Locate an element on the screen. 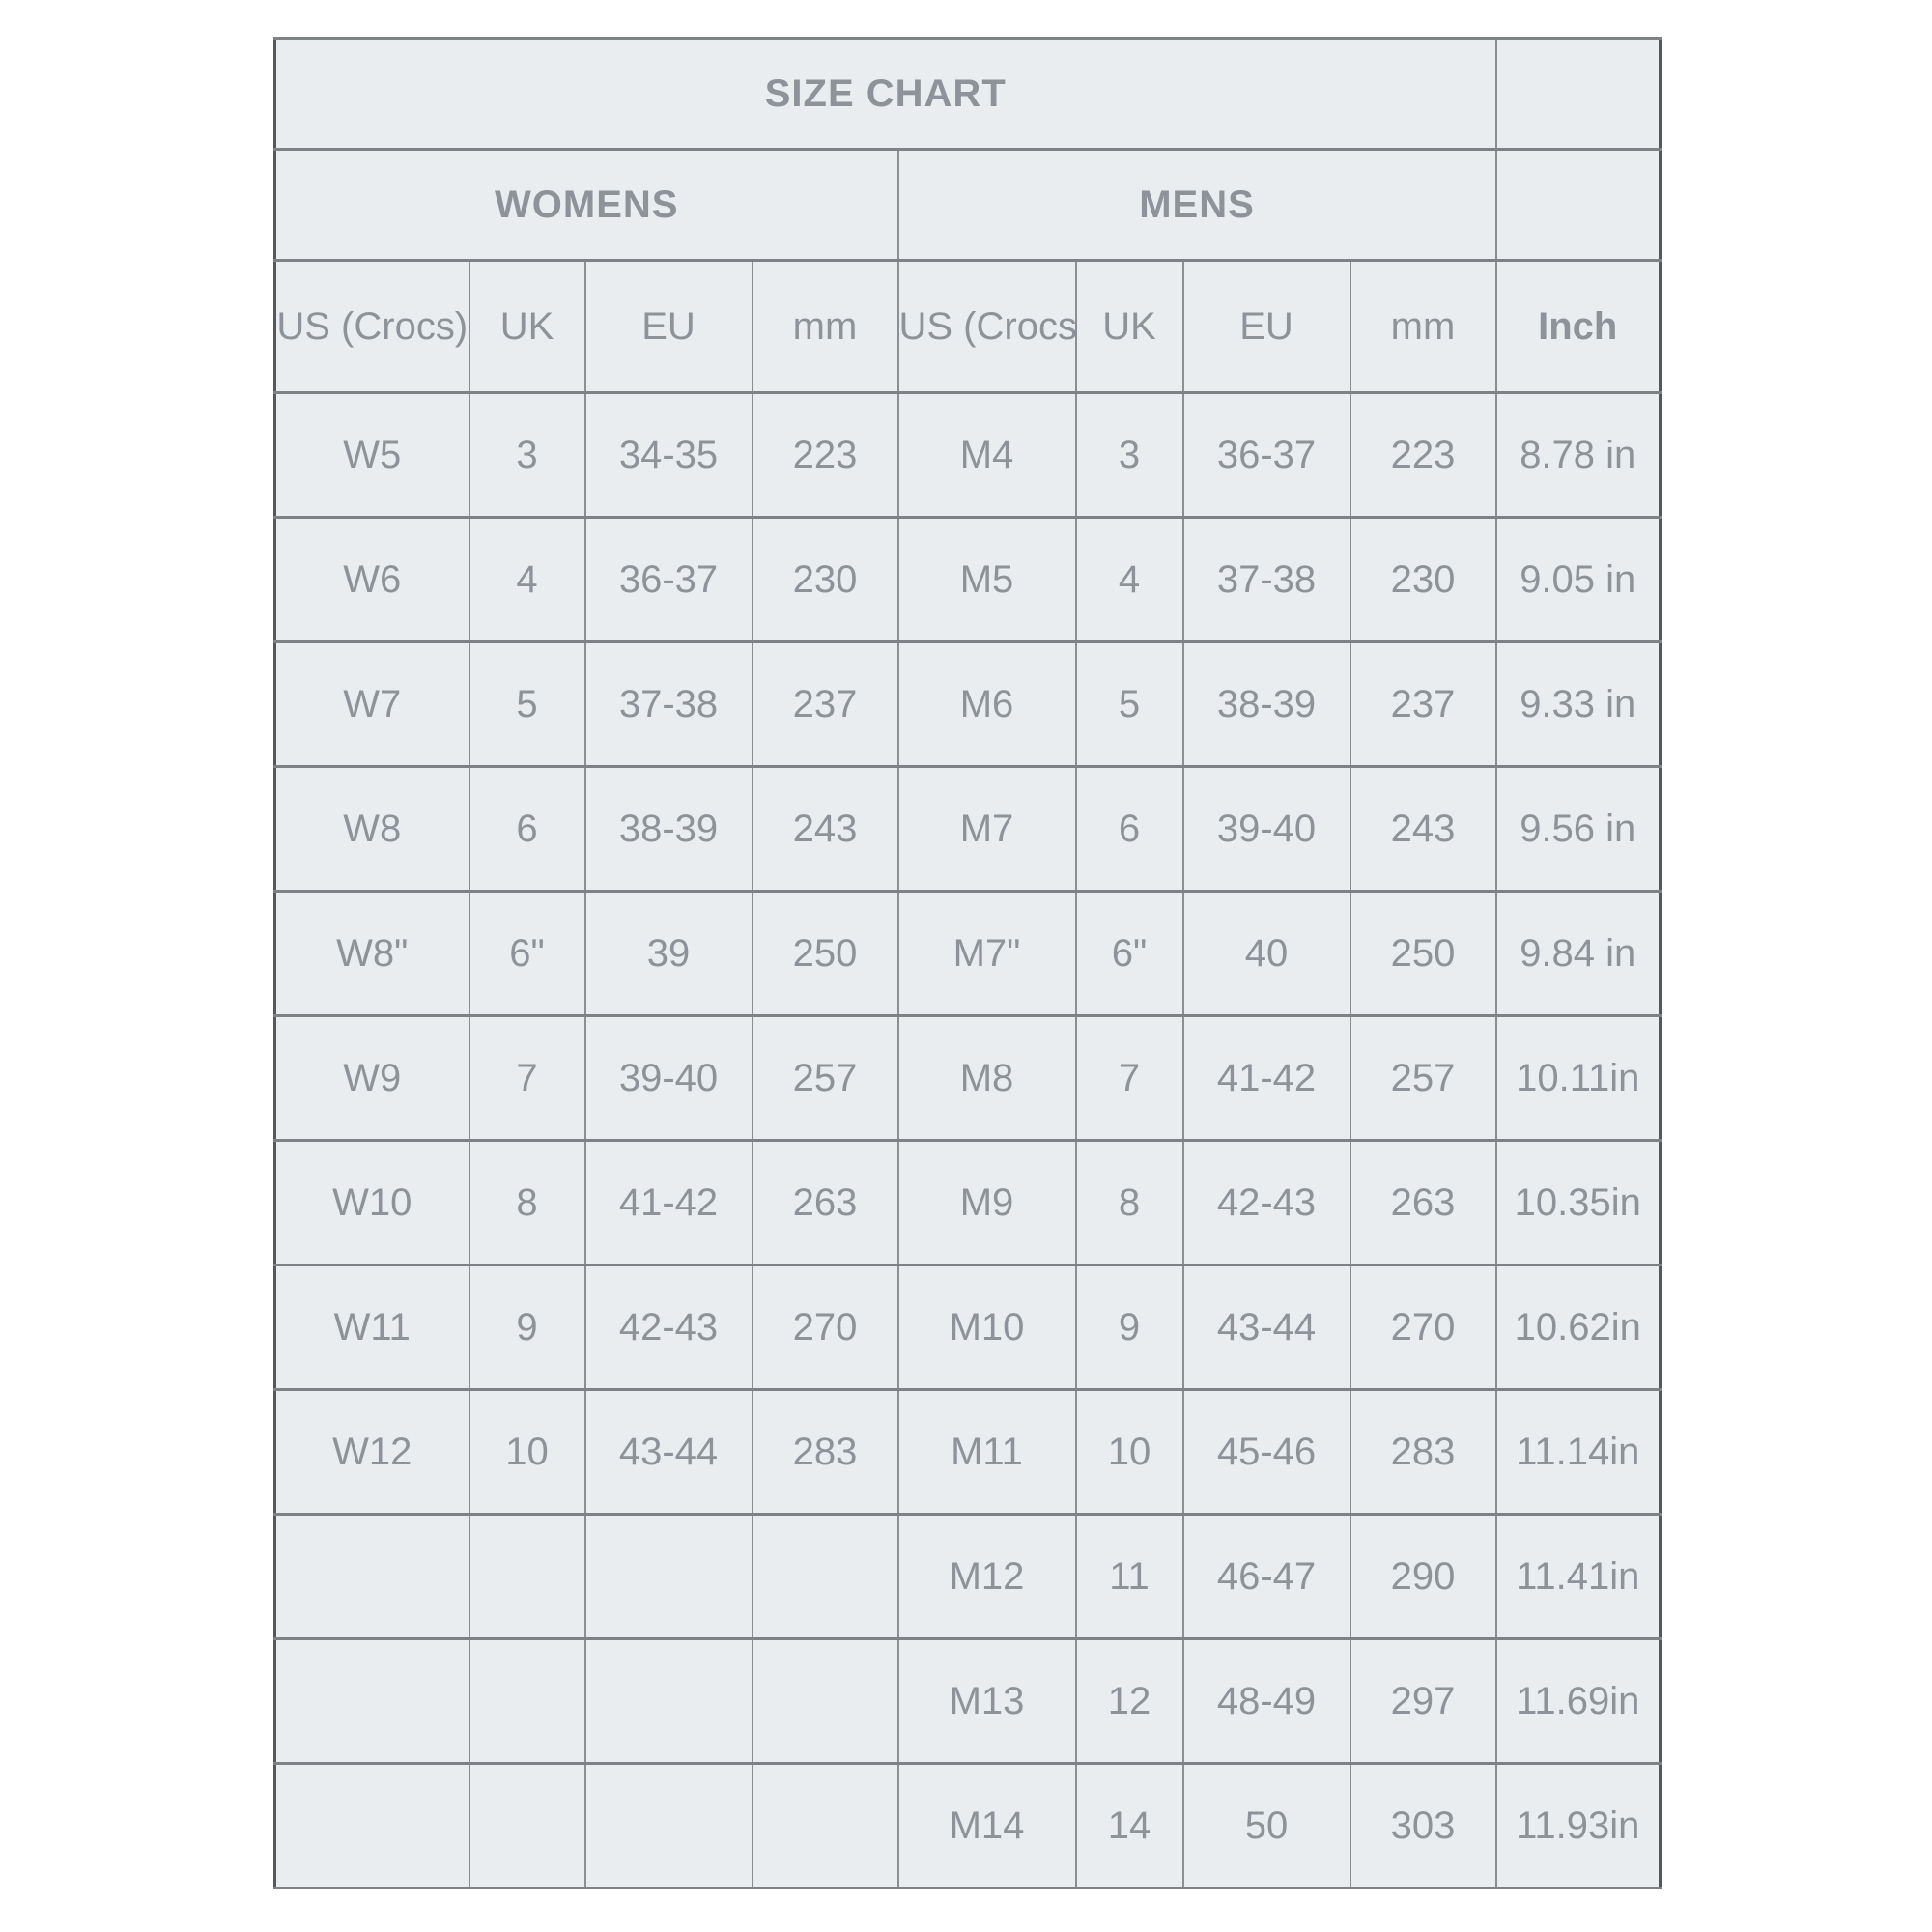 The width and height of the screenshot is (1932, 1932). cell-mens-us: M8 is located at coordinates (986, 1078).